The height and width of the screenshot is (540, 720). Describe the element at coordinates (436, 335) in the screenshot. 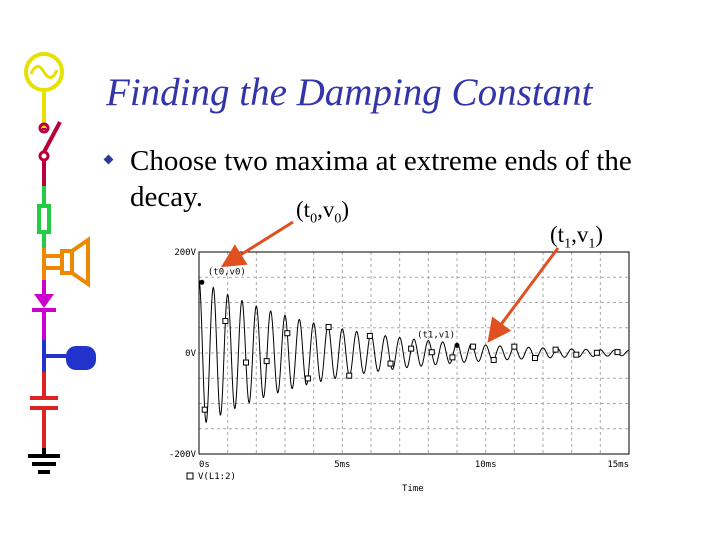

I see `cursor-label-1: (t1,v1)` at that location.